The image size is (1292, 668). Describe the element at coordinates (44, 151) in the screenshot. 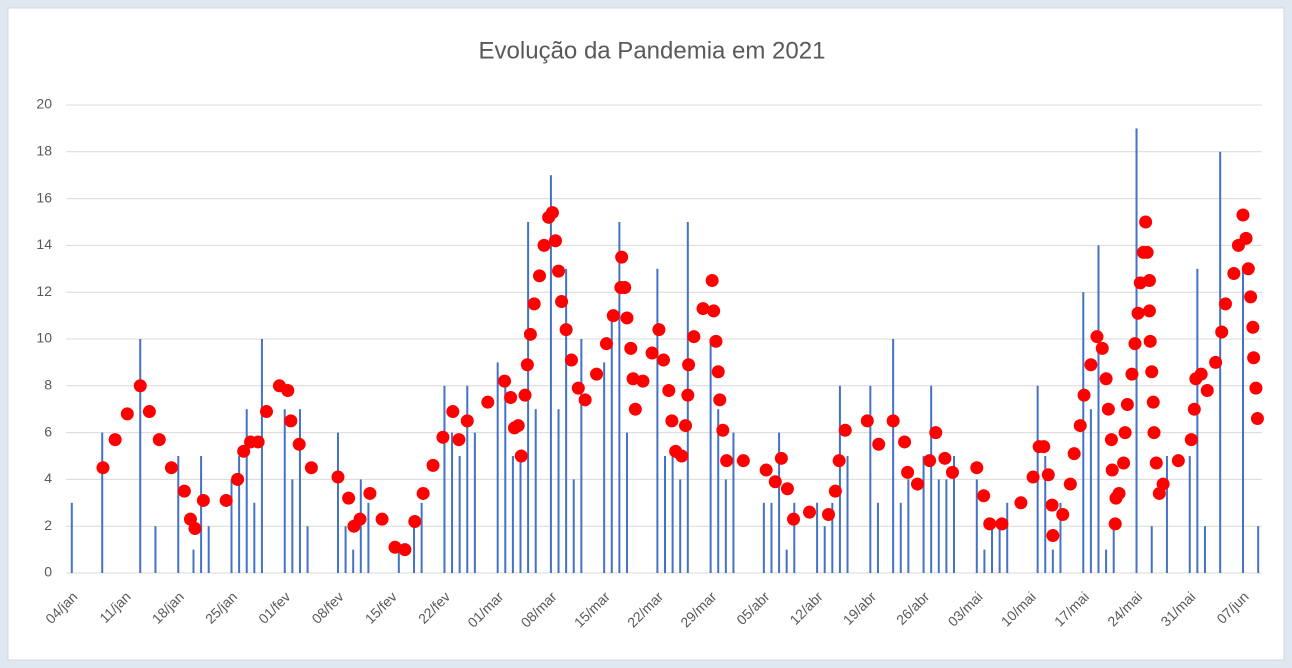

I see `y-tick-label: 18` at that location.